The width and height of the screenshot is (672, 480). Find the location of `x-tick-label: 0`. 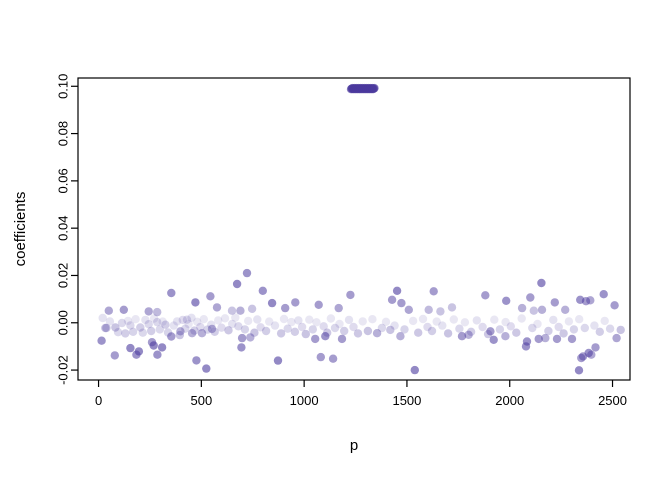

x-tick-label: 0 is located at coordinates (98, 400).